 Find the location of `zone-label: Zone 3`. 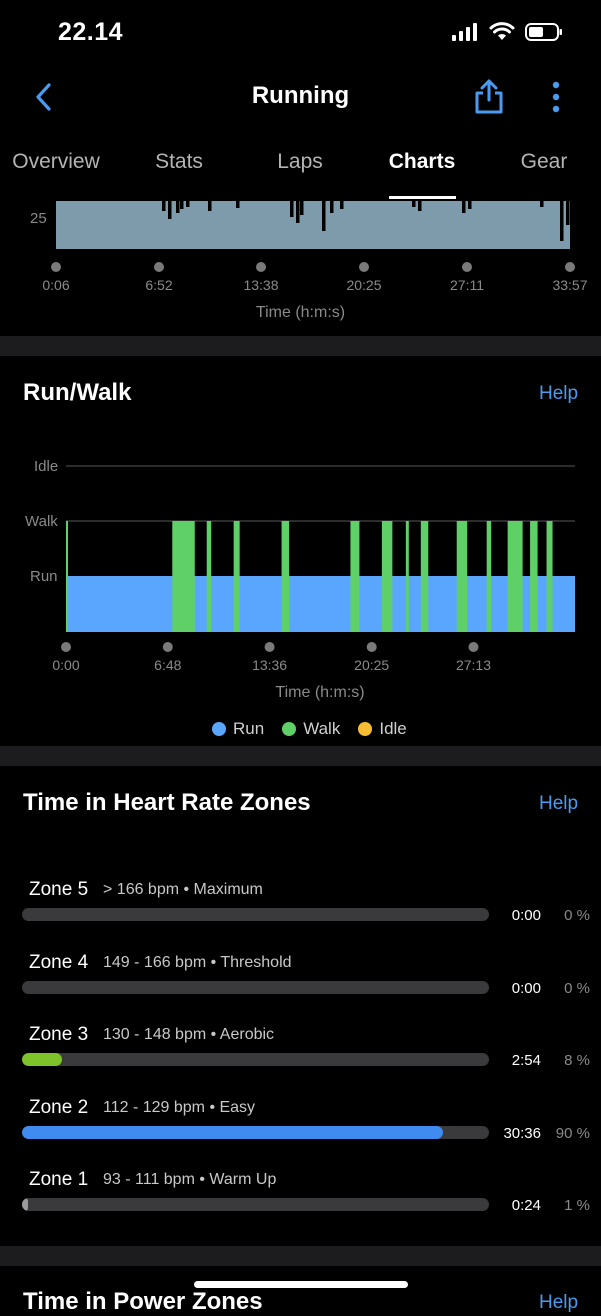

zone-label: Zone 3 is located at coordinates (59, 1034).